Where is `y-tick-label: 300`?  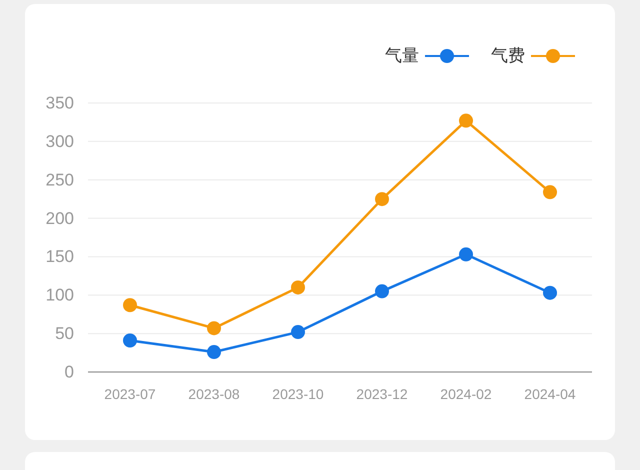 y-tick-label: 300 is located at coordinates (60, 141).